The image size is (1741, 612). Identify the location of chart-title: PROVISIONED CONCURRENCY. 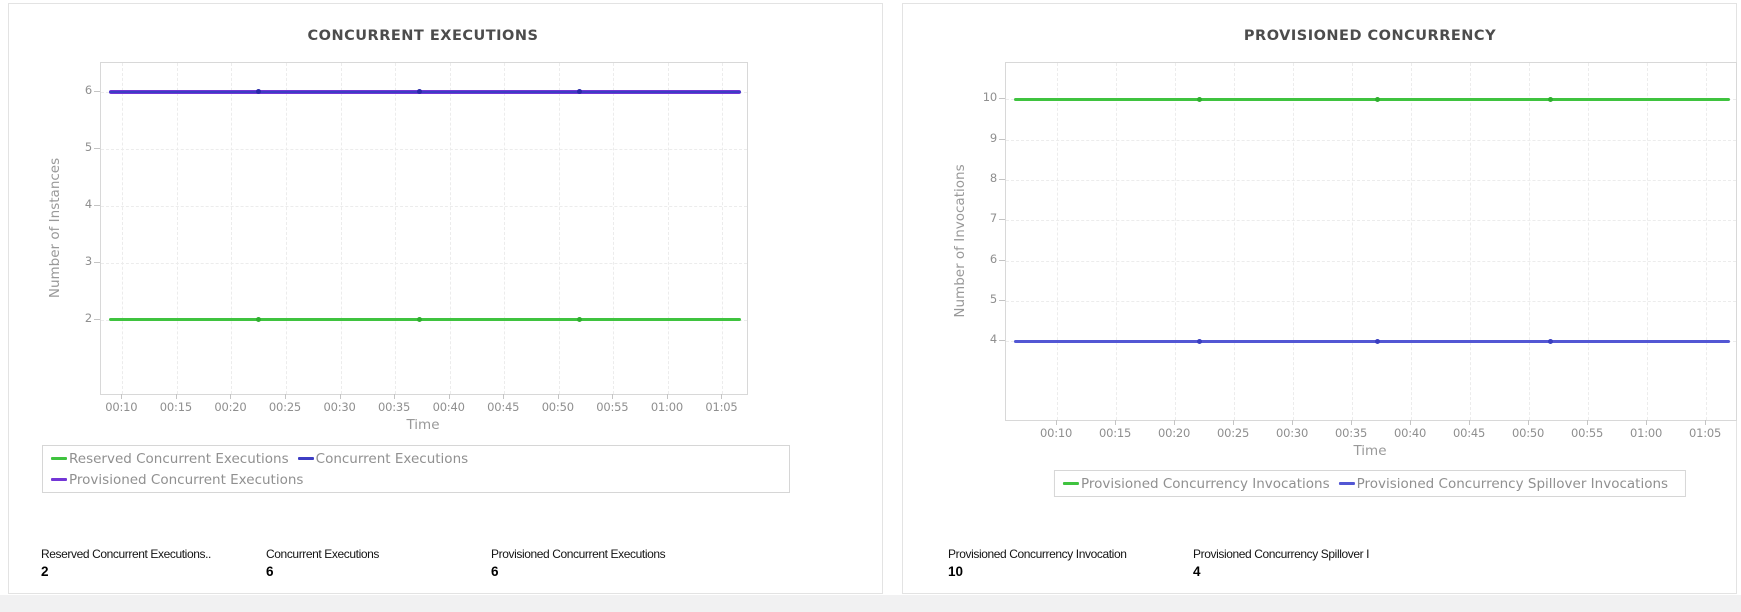
(1370, 36).